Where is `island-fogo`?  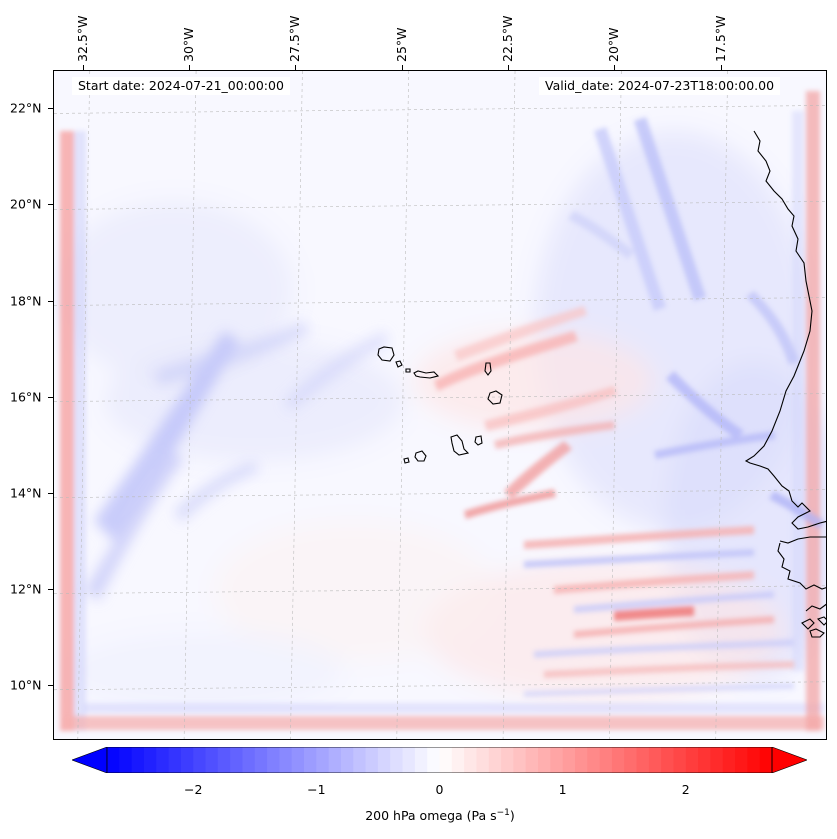
island-fogo is located at coordinates (420, 456).